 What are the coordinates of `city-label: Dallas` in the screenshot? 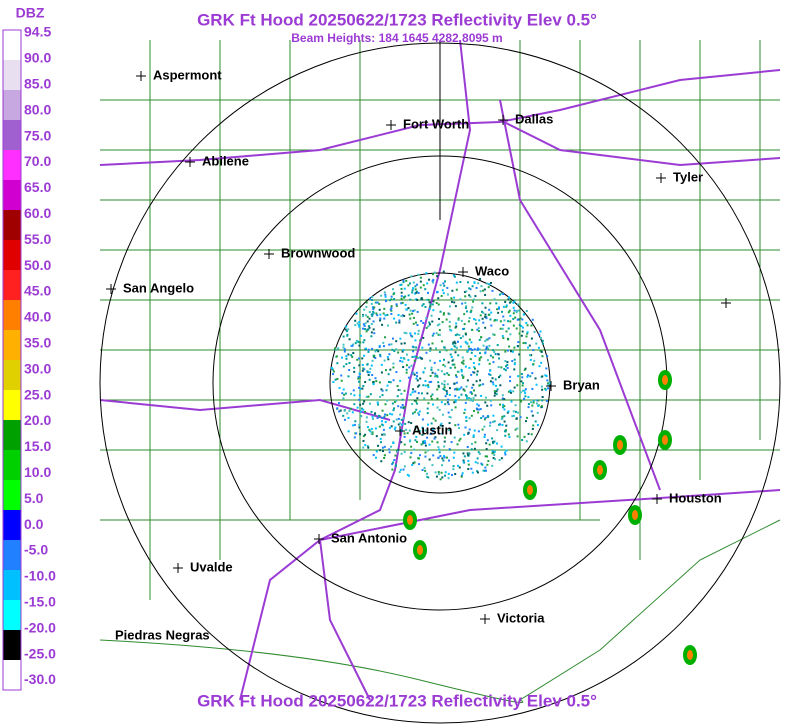 It's located at (534, 118).